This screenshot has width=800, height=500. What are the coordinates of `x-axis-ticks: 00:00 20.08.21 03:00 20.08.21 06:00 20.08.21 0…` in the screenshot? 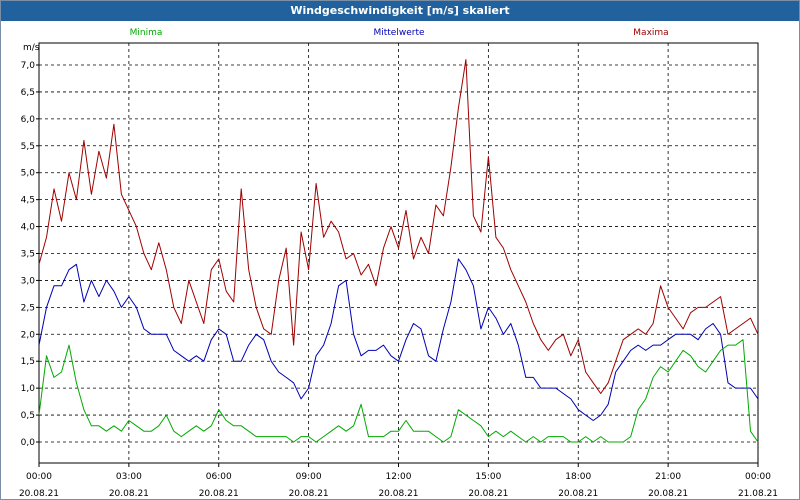 It's located at (398, 481).